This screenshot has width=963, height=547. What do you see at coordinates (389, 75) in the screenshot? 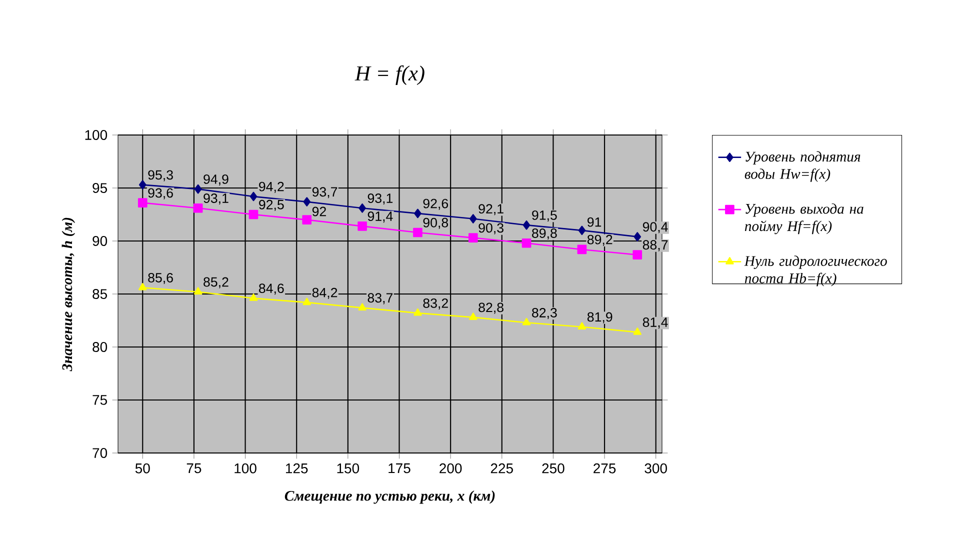
I see `chart-title: H = f(x)` at bounding box center [389, 75].